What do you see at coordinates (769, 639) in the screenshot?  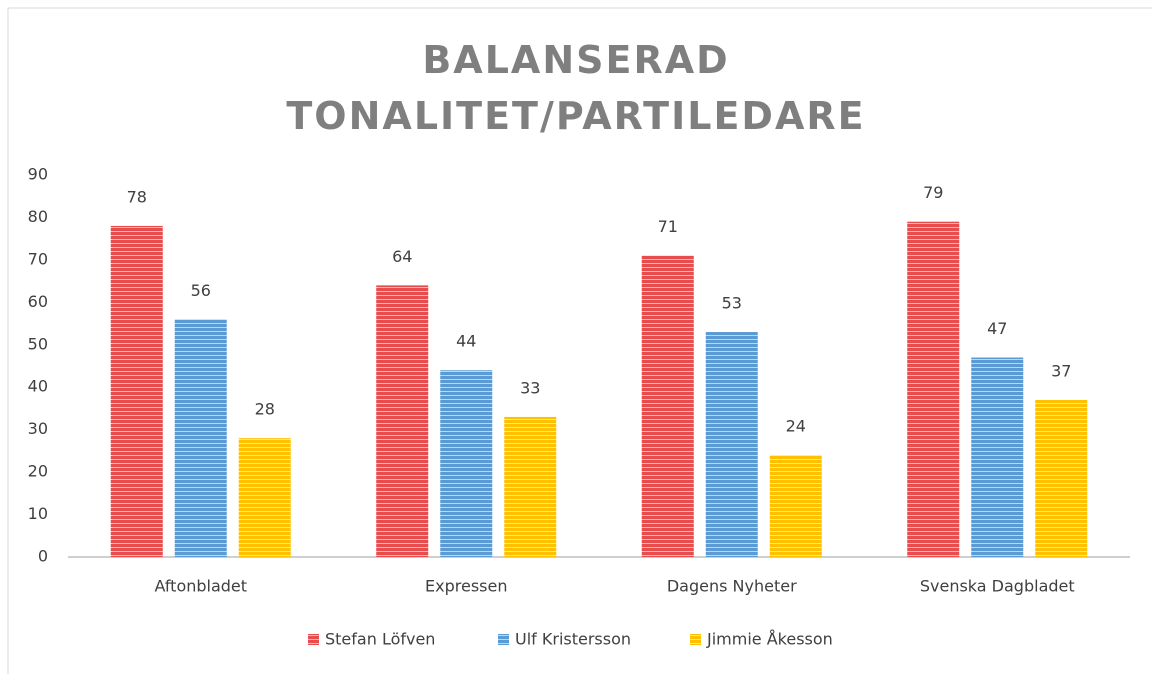 I see `legend-label: Jimmie Åkesson` at bounding box center [769, 639].